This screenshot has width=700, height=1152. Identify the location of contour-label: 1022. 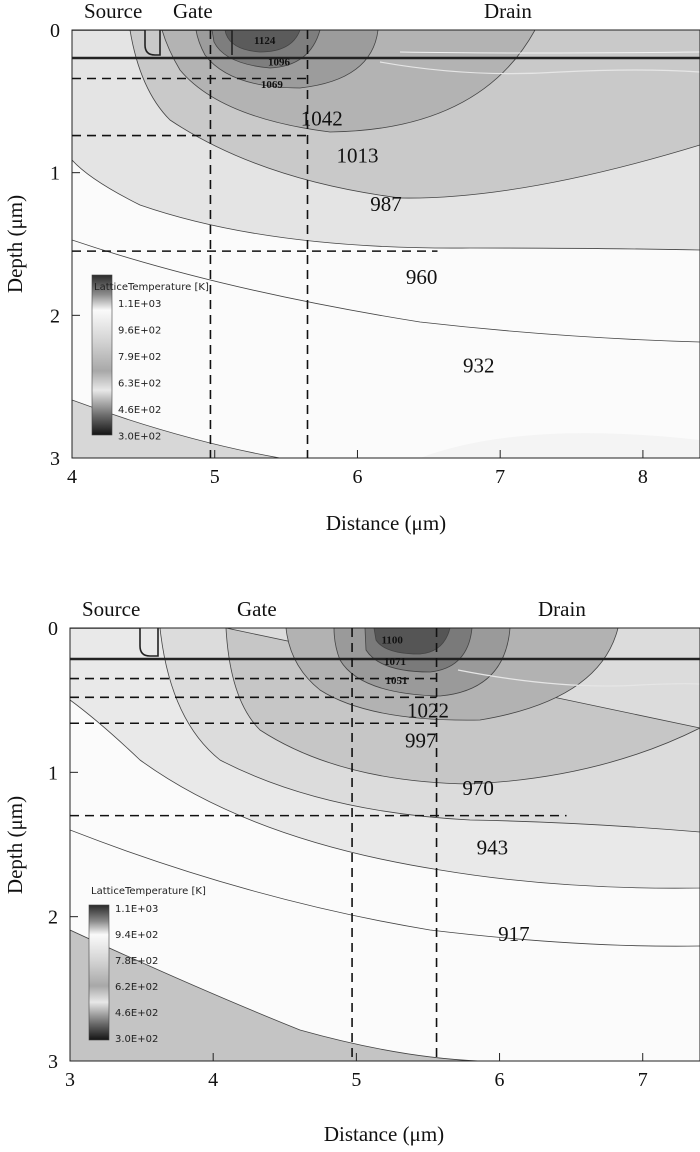
(428, 710).